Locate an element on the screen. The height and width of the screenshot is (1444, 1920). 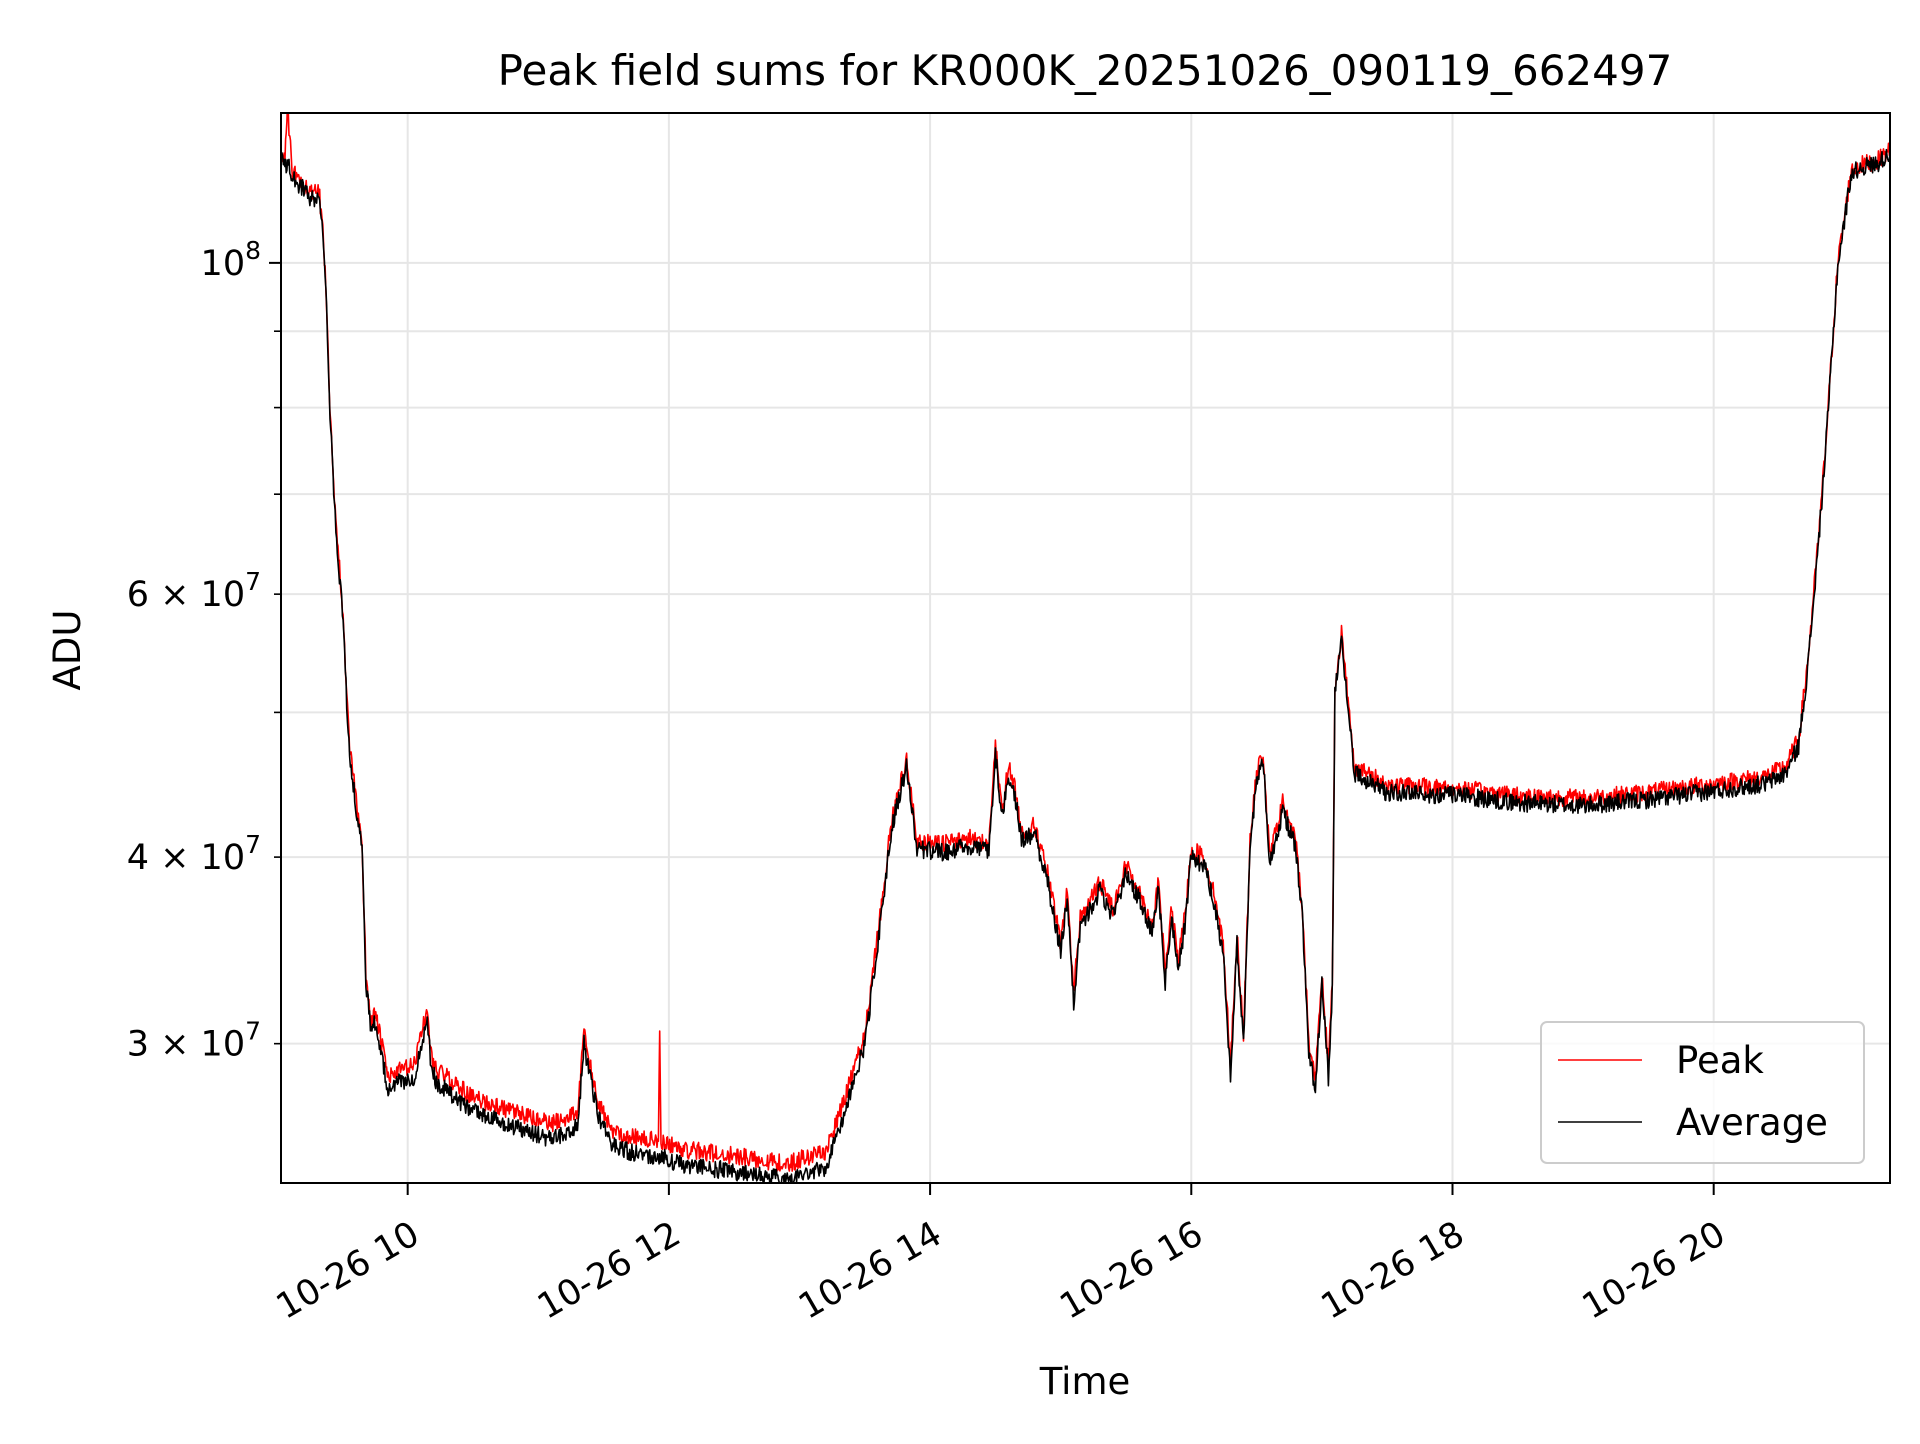
y-tick-label: 108 is located at coordinates (231, 260).